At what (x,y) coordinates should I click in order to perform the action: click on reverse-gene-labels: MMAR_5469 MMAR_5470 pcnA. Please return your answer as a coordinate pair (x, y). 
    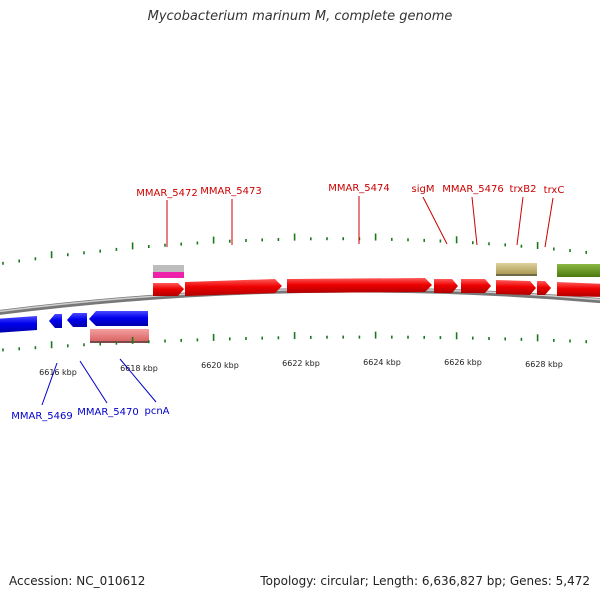
    Looking at the image, I should click on (90, 390).